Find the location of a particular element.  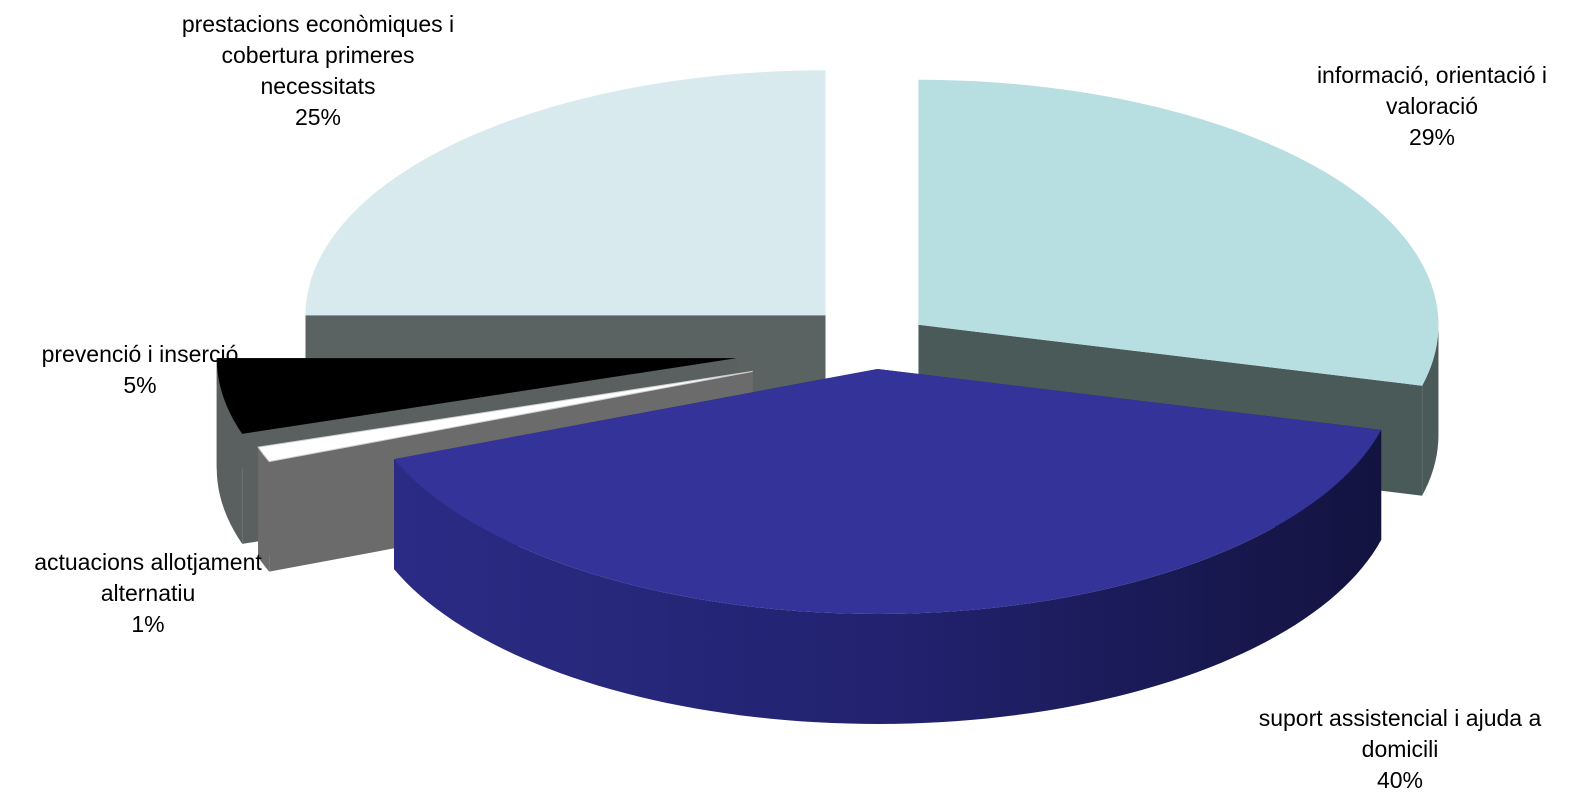

slice-3-data-label: actuacions allotjament alternatiu 1% is located at coordinates (148, 593).